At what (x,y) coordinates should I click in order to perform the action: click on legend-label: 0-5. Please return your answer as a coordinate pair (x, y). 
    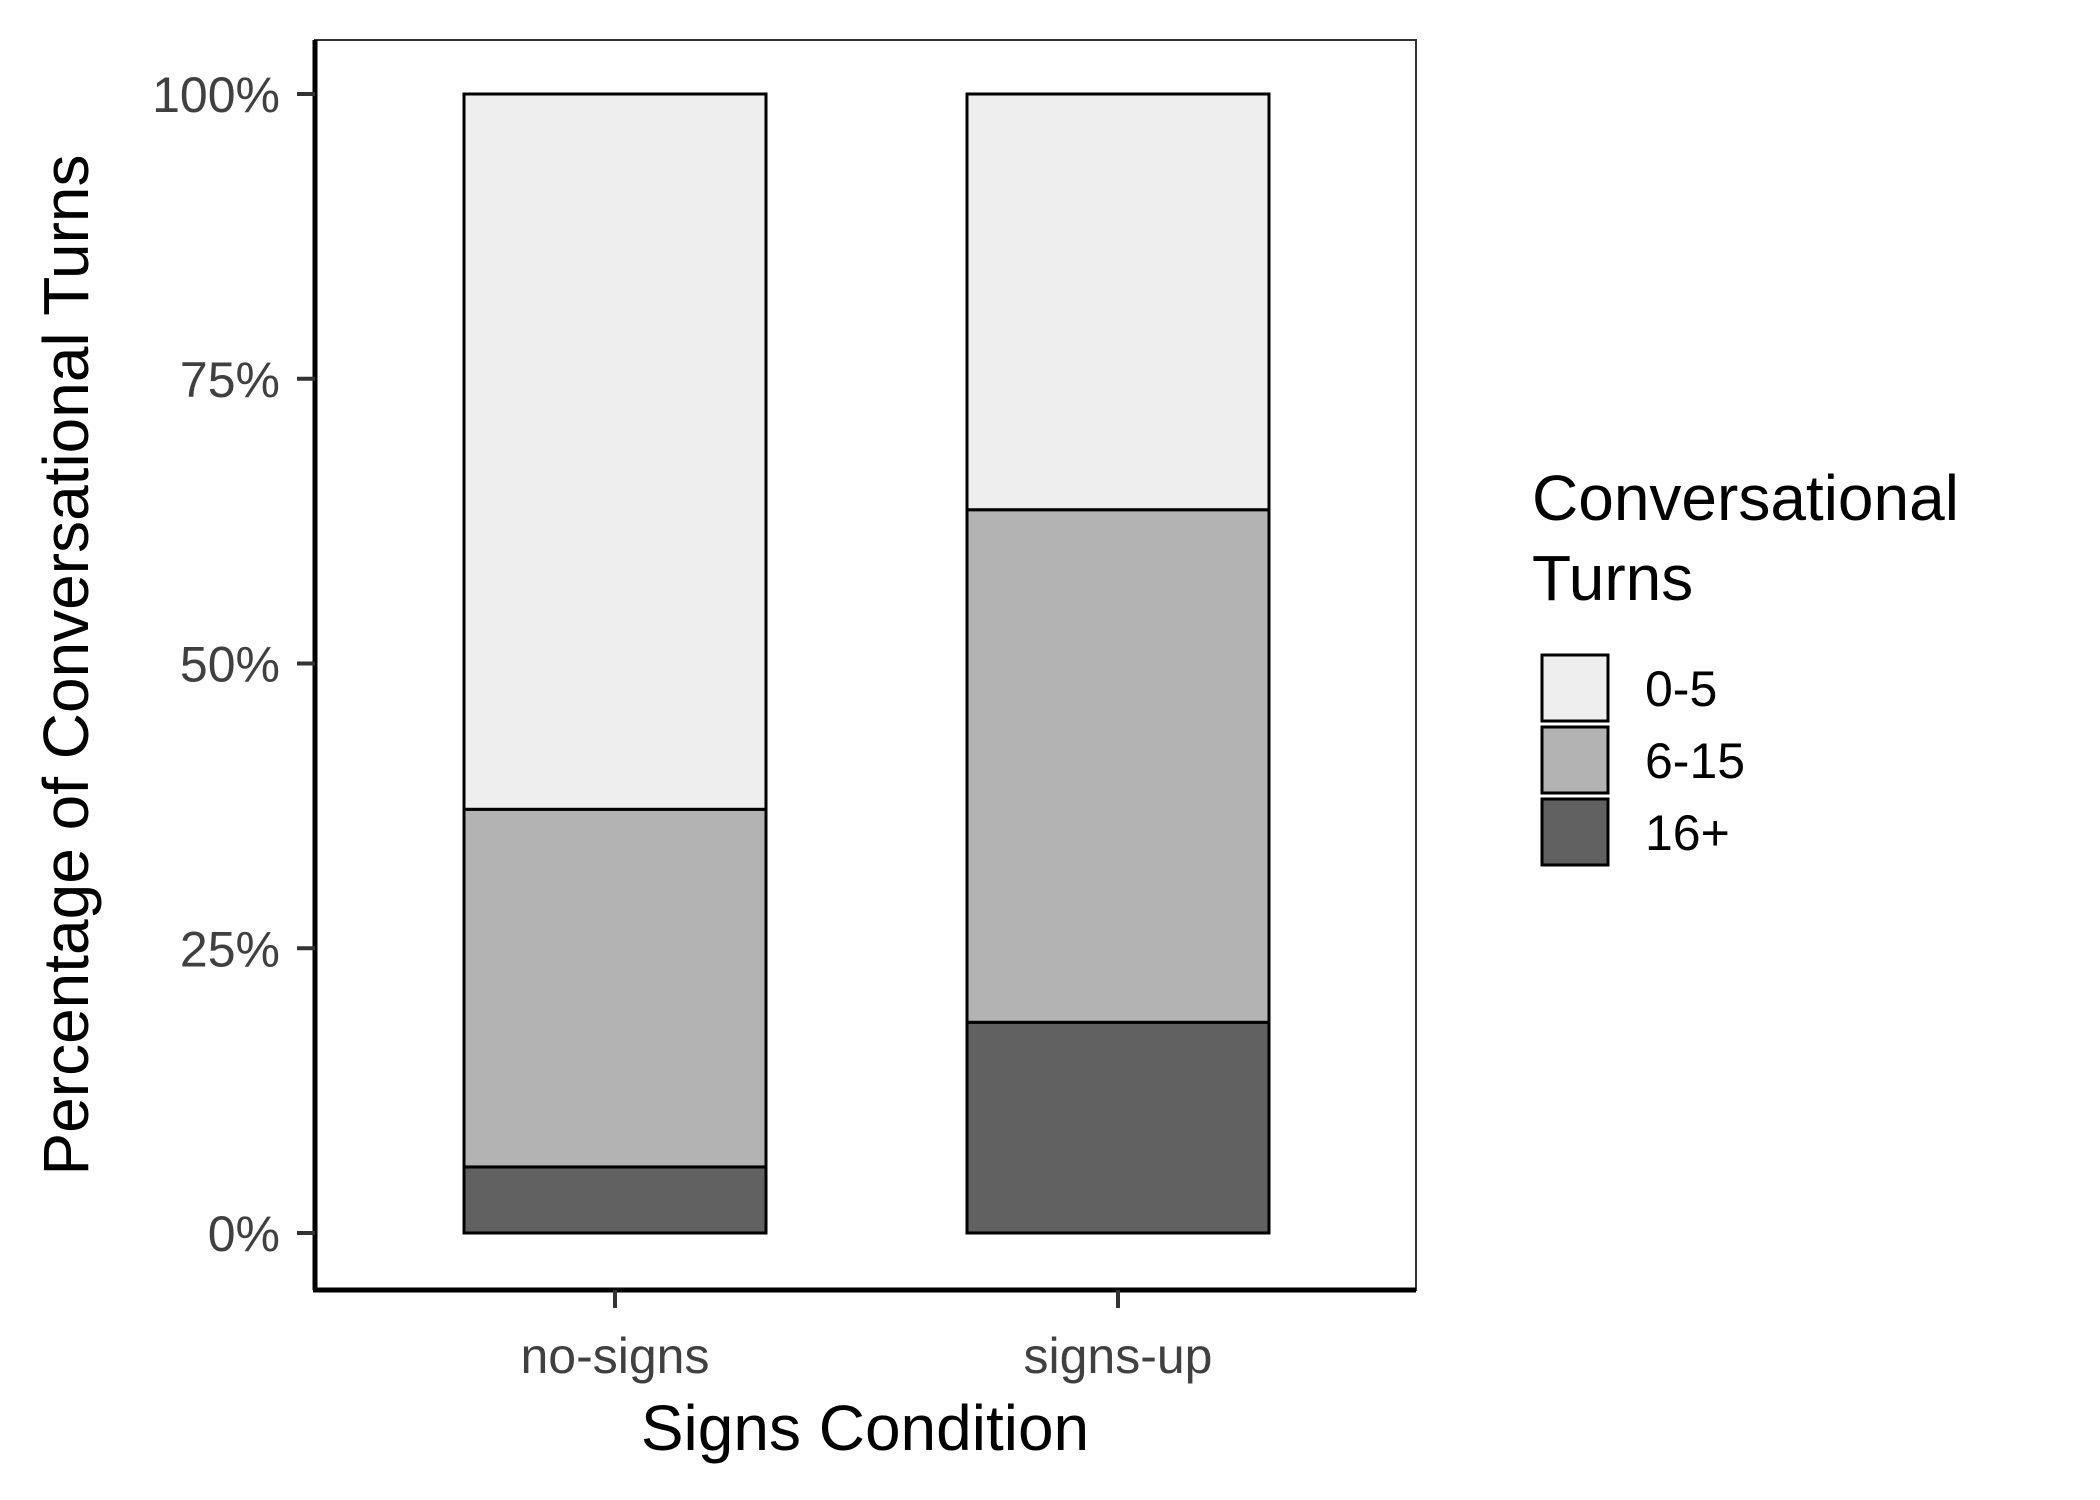
    Looking at the image, I should click on (1681, 689).